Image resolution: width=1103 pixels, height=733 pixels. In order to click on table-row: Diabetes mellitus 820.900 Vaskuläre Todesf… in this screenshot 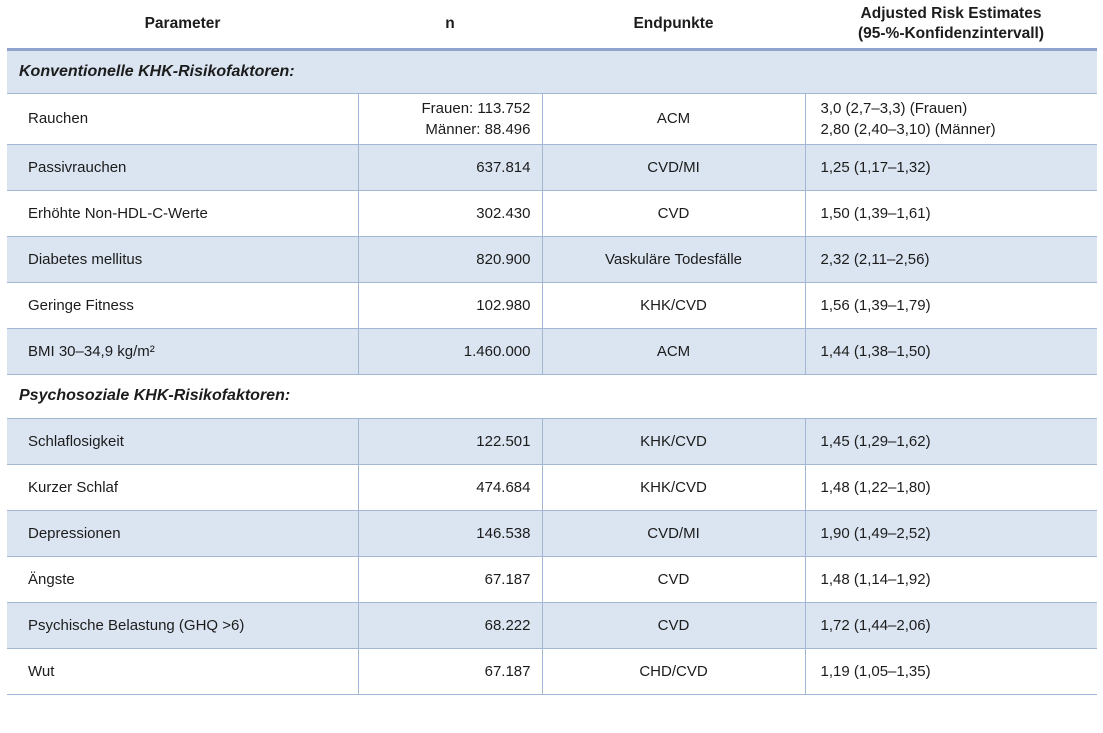, I will do `click(552, 259)`.